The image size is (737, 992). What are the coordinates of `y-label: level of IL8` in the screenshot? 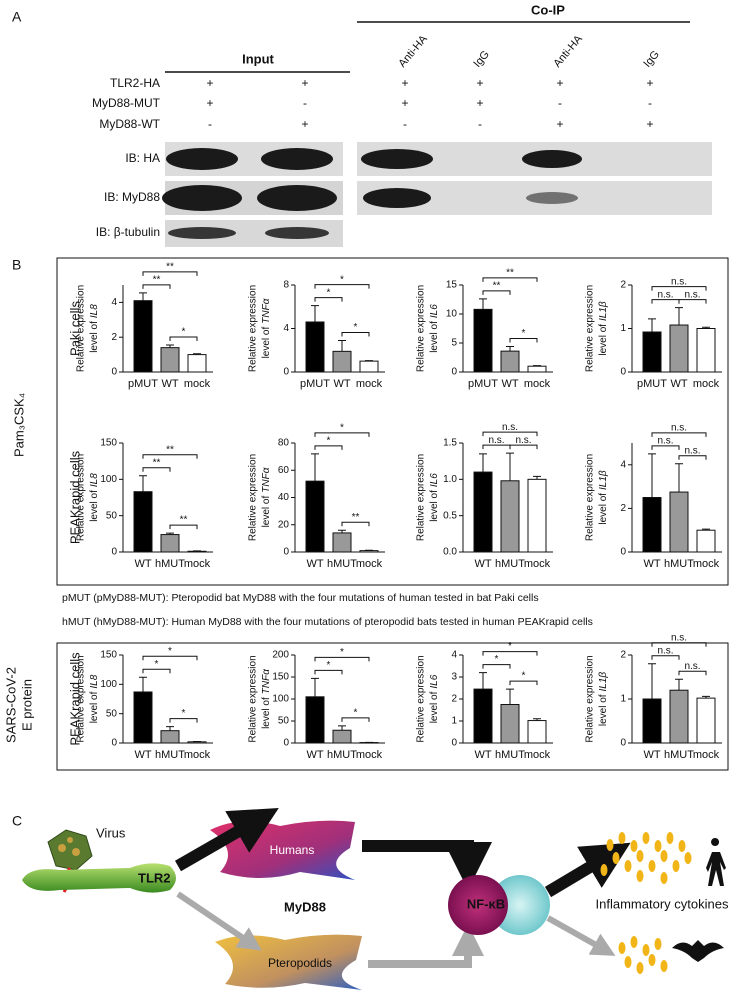 It's located at (94, 497).